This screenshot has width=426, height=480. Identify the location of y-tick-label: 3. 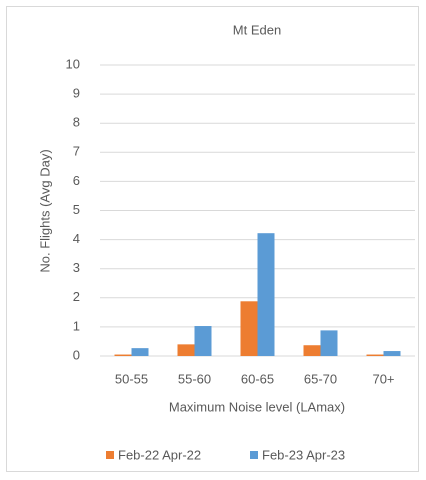
(76, 267).